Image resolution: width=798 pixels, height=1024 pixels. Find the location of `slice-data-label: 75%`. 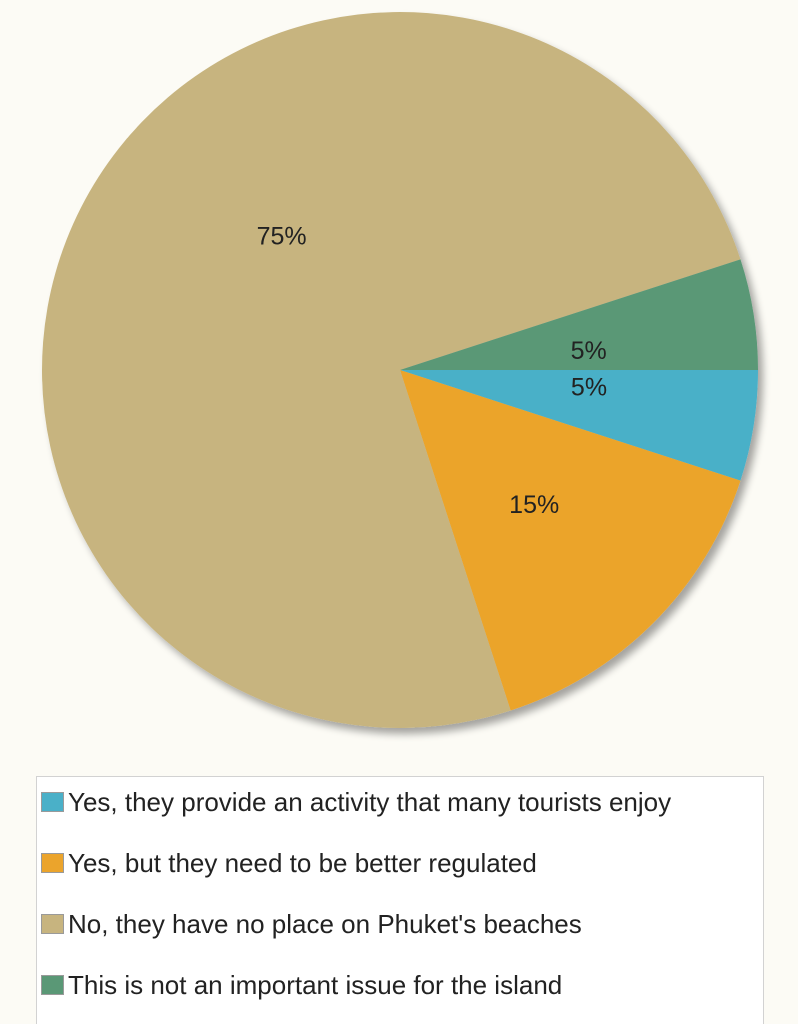

slice-data-label: 75% is located at coordinates (282, 237).